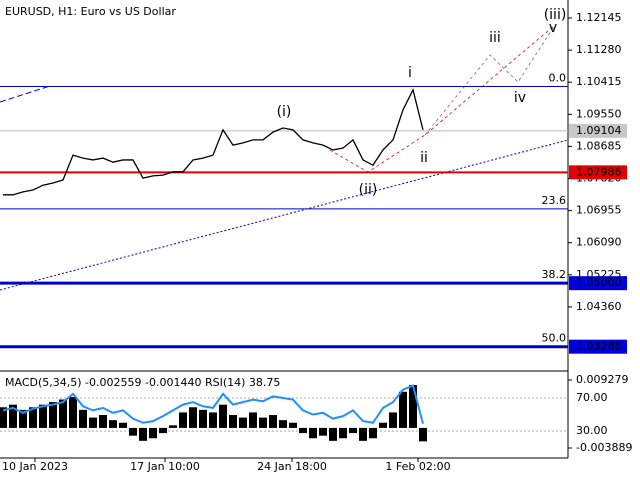  What do you see at coordinates (284, 112) in the screenshot?
I see `wave-label: (i)` at bounding box center [284, 112].